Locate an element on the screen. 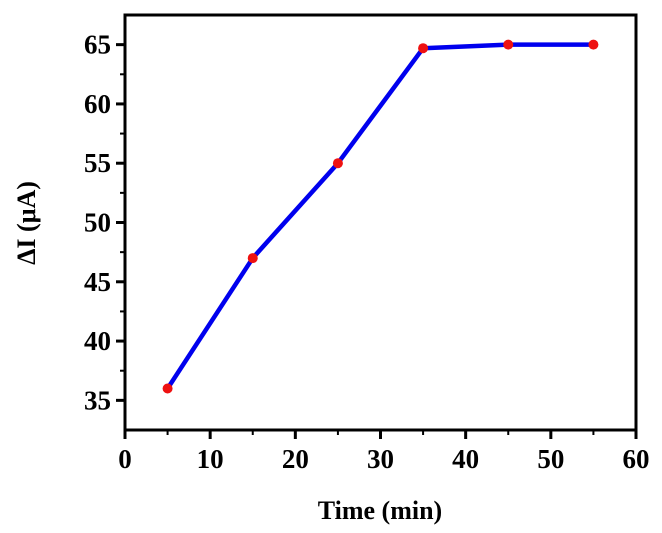 The width and height of the screenshot is (662, 533). y-tick-label: 65 is located at coordinates (97, 45).